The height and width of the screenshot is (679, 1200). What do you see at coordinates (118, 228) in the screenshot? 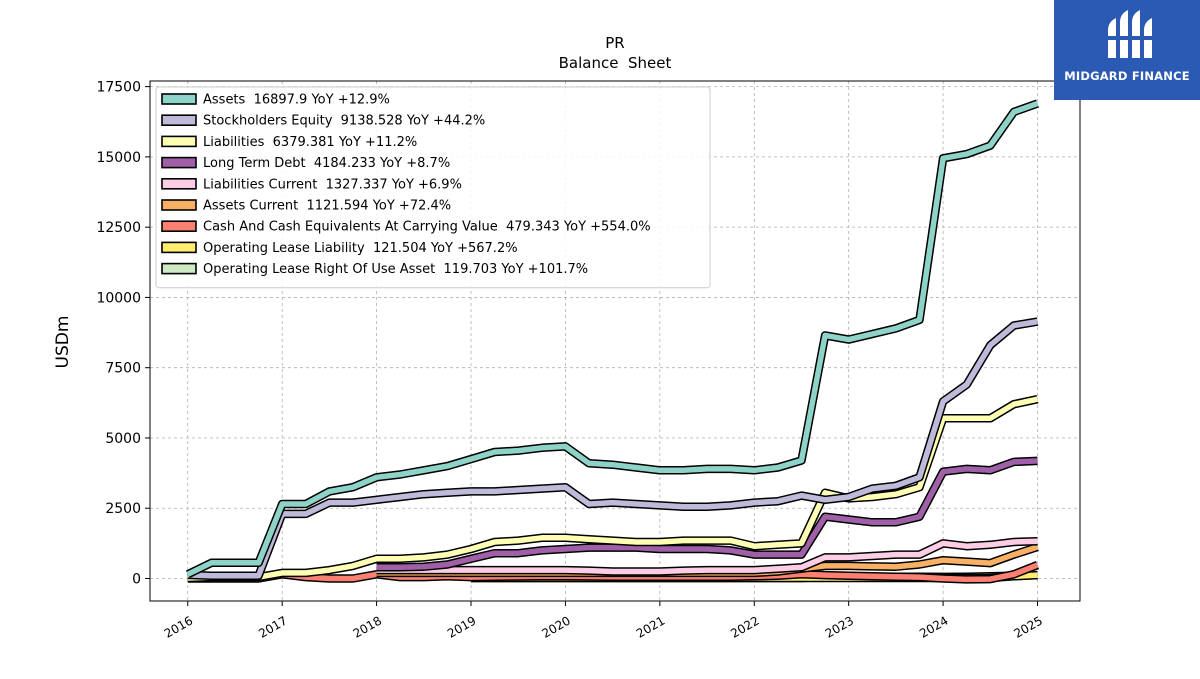
I see `y-tick-label: 12500` at bounding box center [118, 228].